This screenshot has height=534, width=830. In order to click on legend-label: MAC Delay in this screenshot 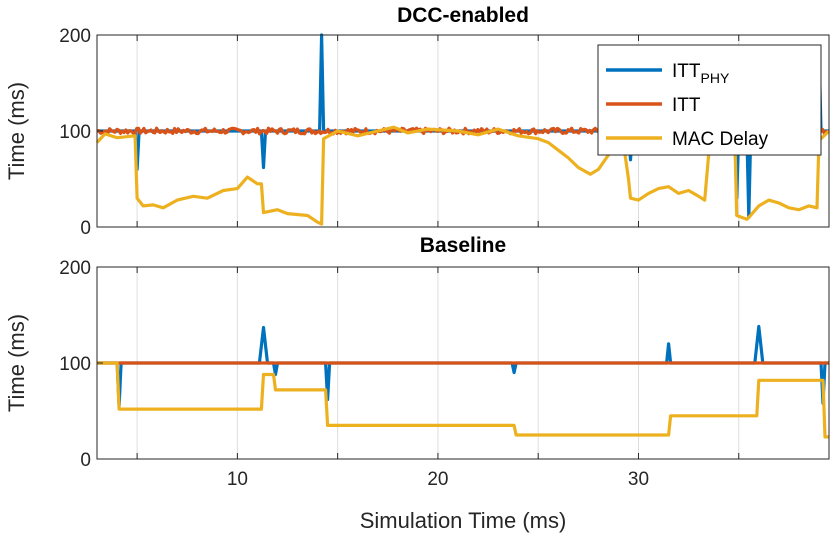, I will do `click(720, 139)`.